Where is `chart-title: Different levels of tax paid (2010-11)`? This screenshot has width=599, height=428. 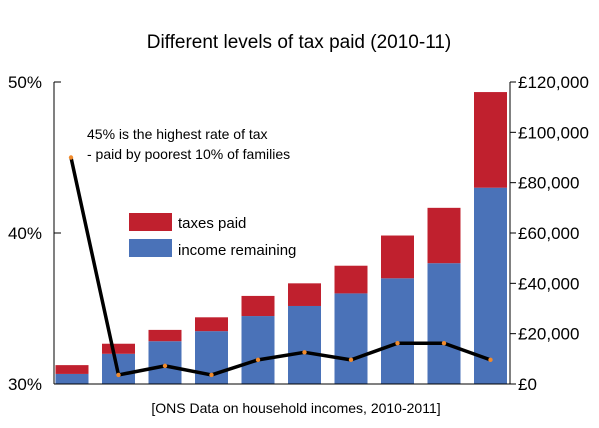 chart-title: Different levels of tax paid (2010-11) is located at coordinates (299, 42).